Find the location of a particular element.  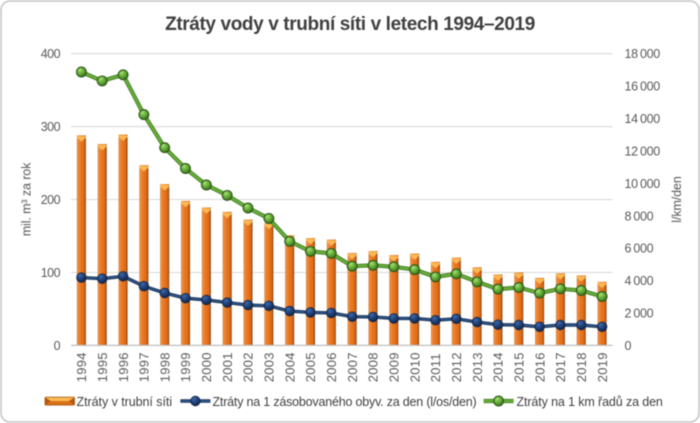

svg-text: 2 000 is located at coordinates (639, 314).